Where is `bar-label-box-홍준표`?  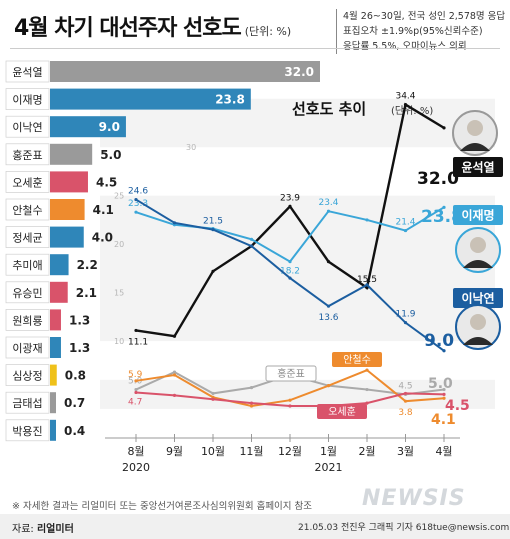
bar-label-box-홍준표 is located at coordinates (27, 154).